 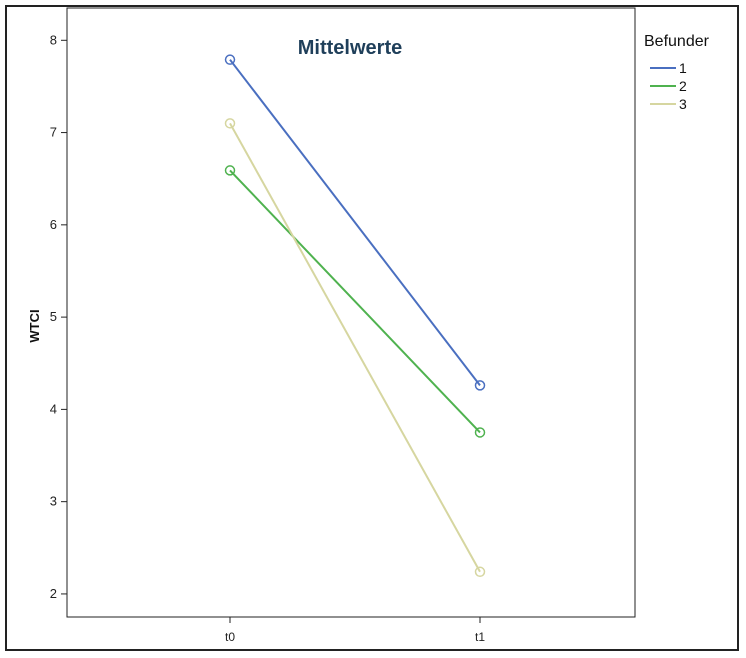 I want to click on y-tick-label: 4, so click(x=53, y=408).